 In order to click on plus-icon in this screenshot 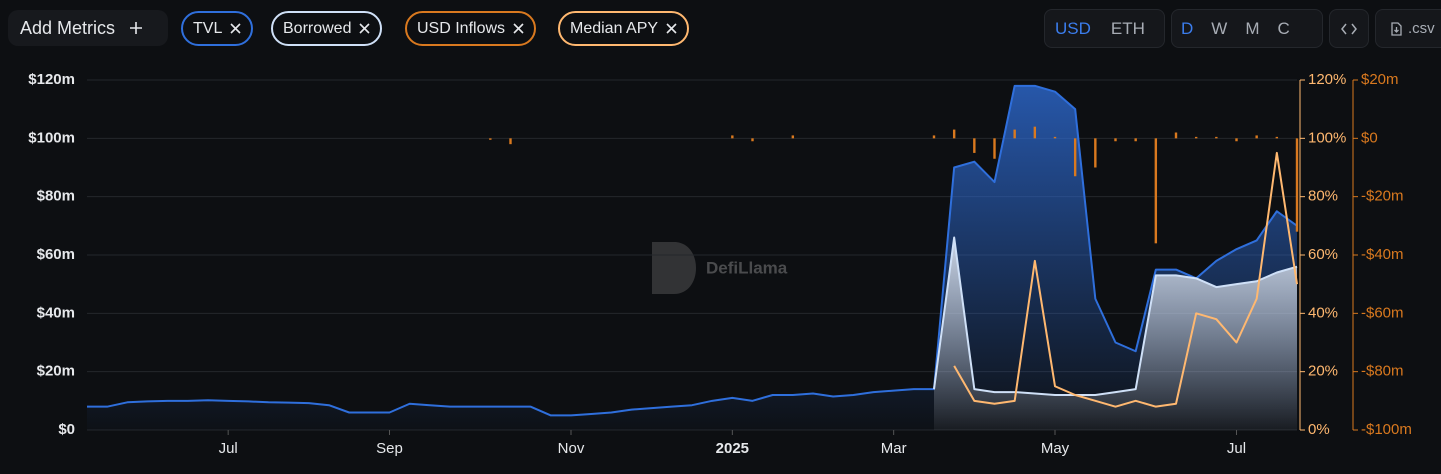, I will do `click(136, 28)`.